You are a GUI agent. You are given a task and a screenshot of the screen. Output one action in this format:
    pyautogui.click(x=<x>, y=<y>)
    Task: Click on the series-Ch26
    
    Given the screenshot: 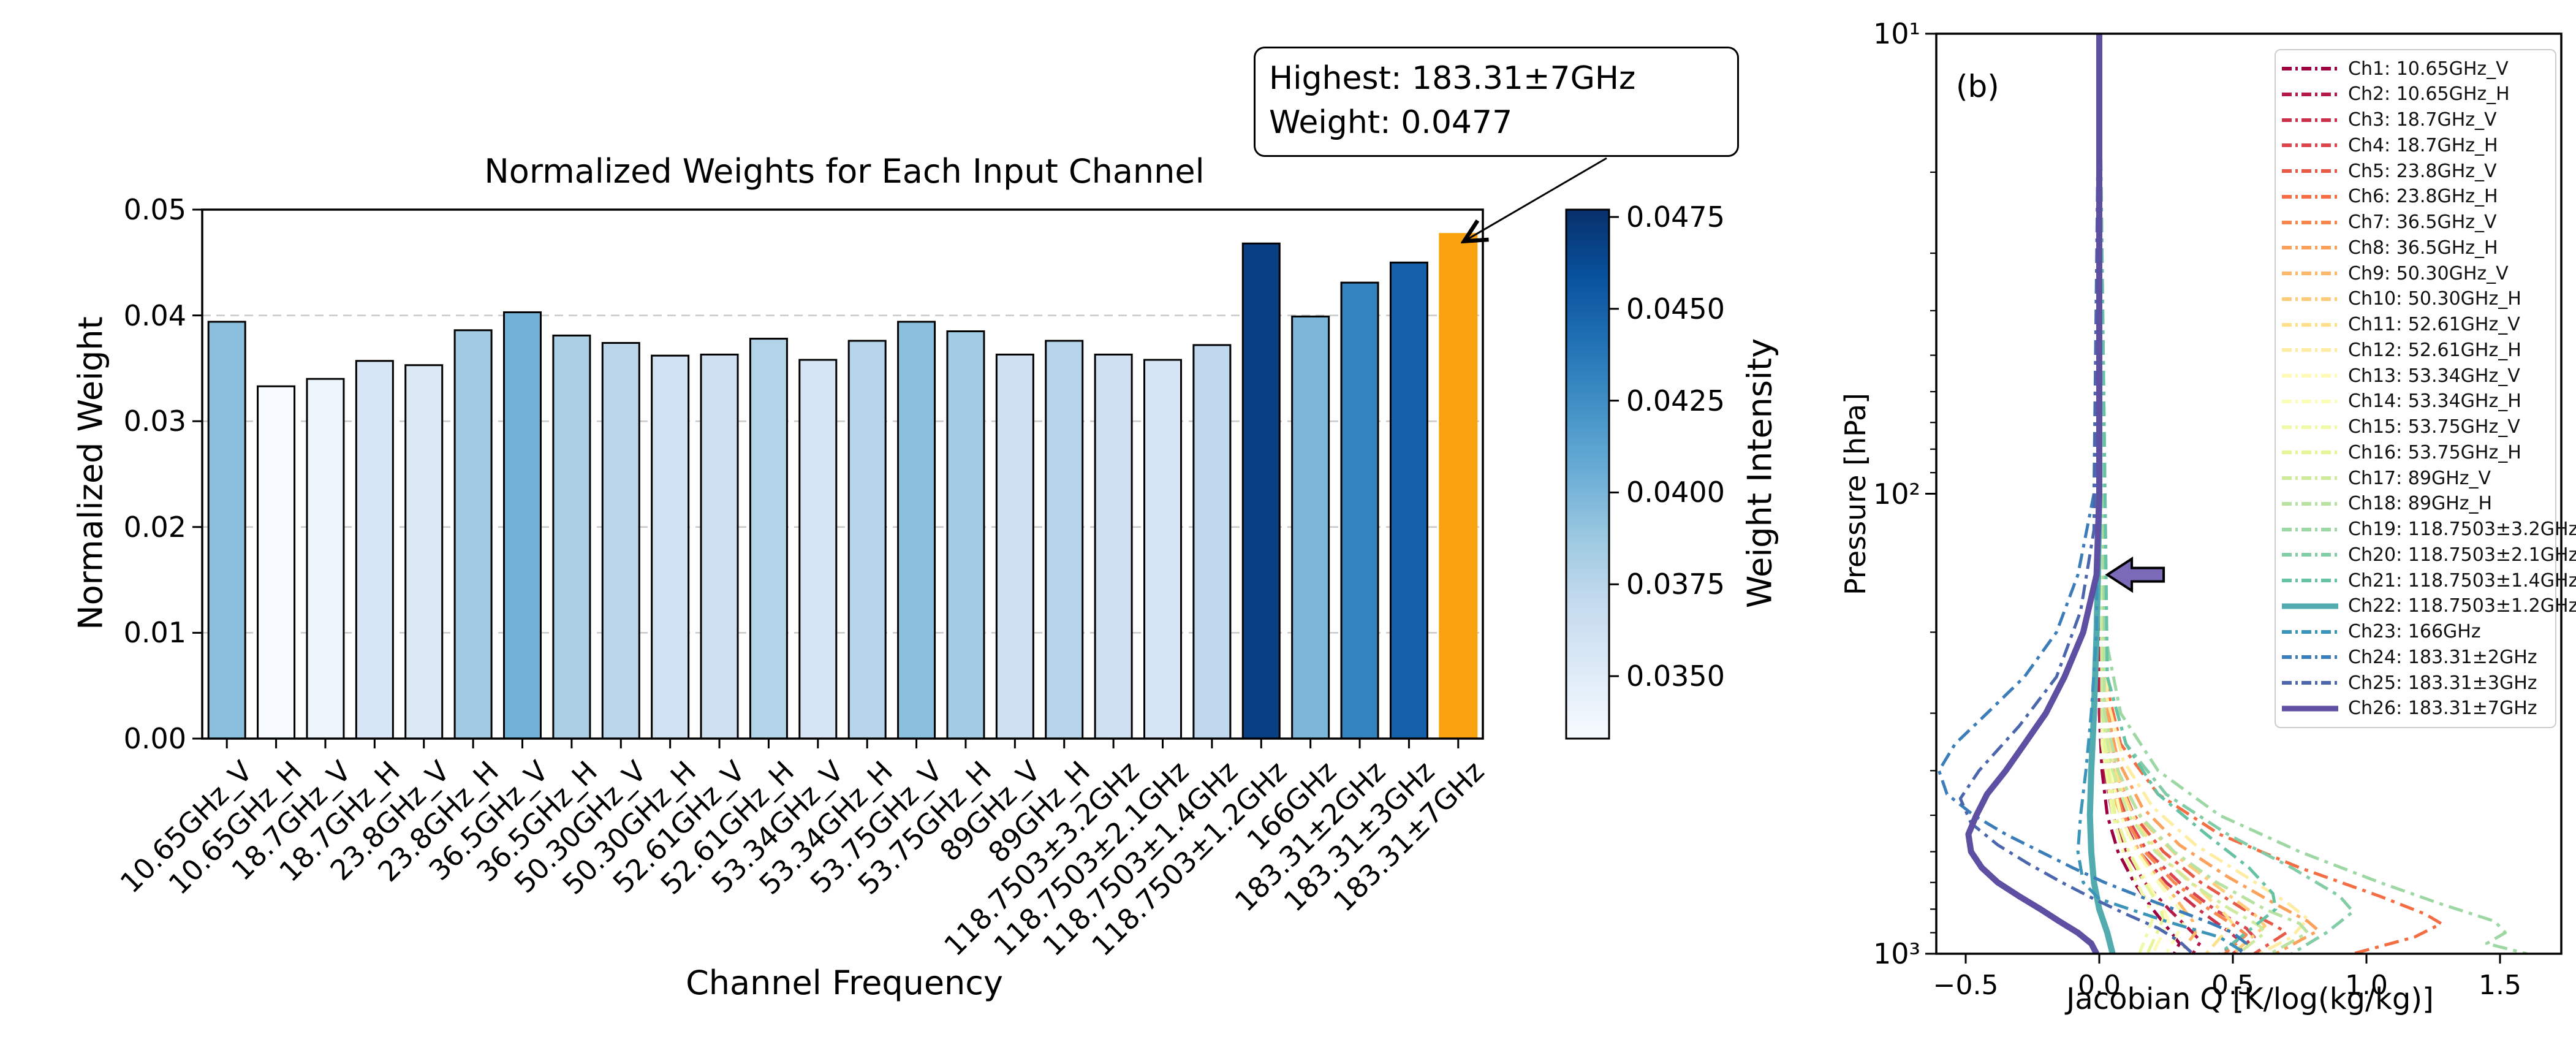 What is the action you would take?
    pyautogui.click(x=2033, y=494)
    